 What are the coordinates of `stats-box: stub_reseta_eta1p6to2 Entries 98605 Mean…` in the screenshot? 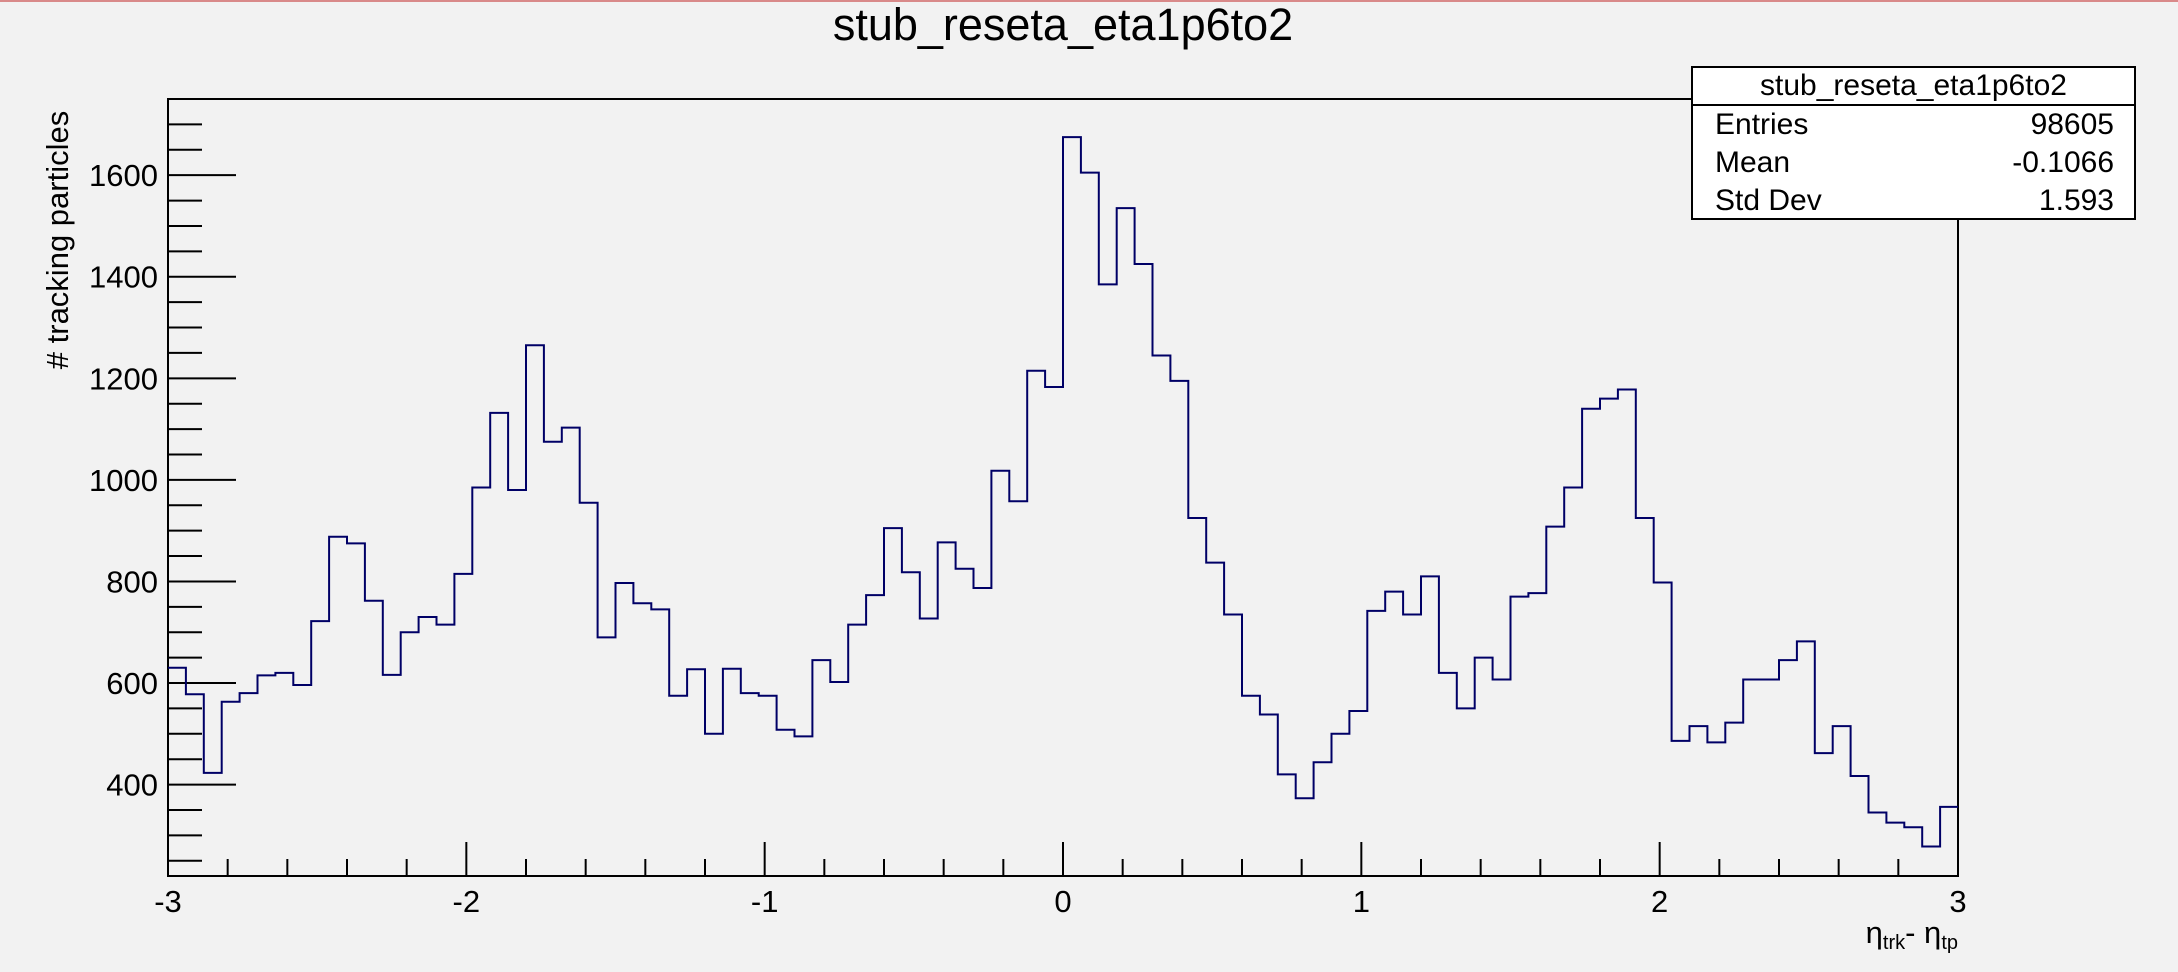 It's located at (1913, 143).